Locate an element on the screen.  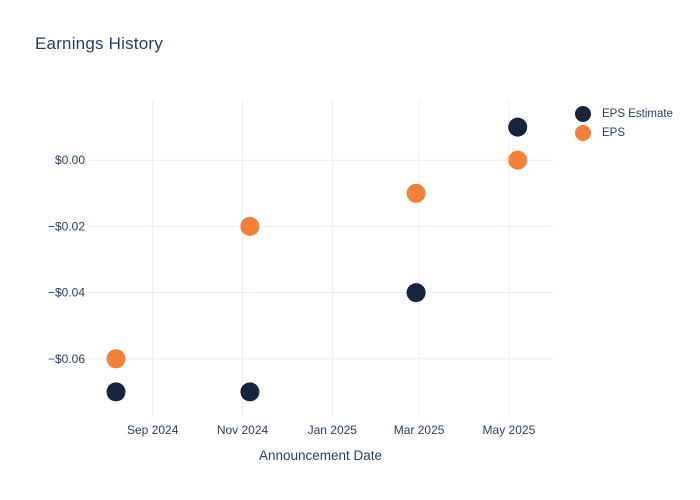
x-tick-label: Jan 2025 is located at coordinates (333, 430).